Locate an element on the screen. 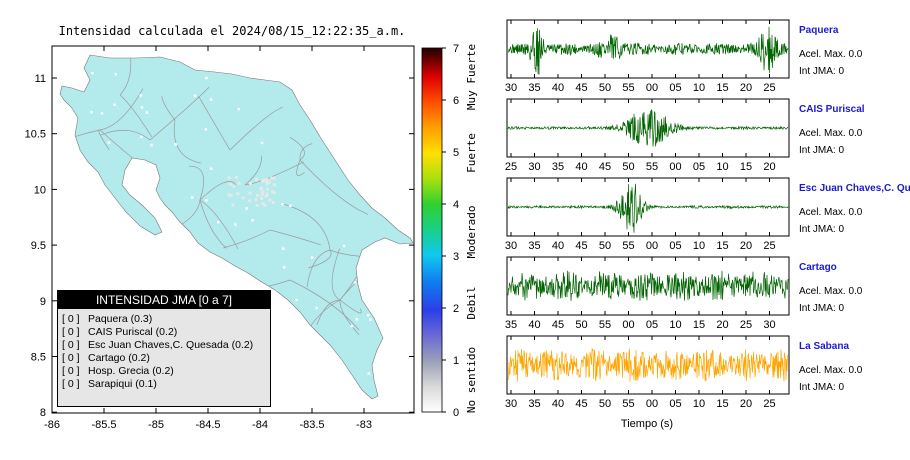 The width and height of the screenshot is (910, 460). map-x-tick-label: -86 is located at coordinates (52, 425).